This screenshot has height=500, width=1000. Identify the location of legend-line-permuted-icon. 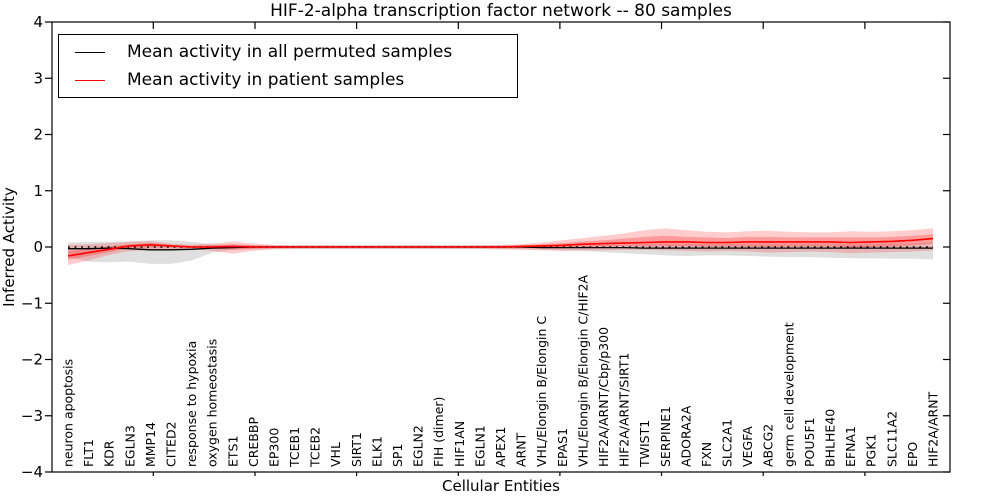
(90, 52).